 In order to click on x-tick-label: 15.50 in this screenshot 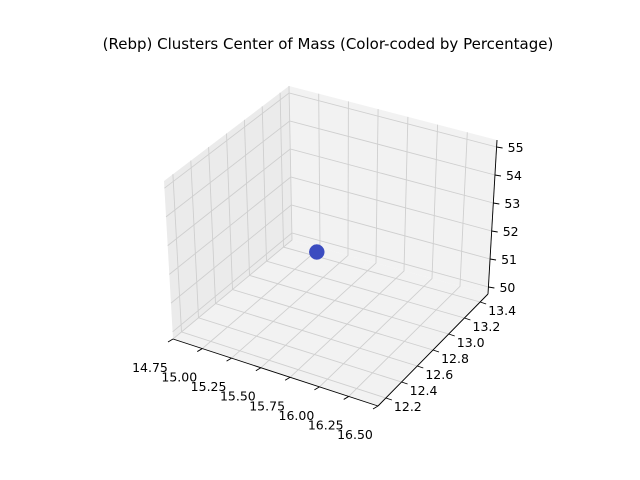, I will do `click(238, 396)`.